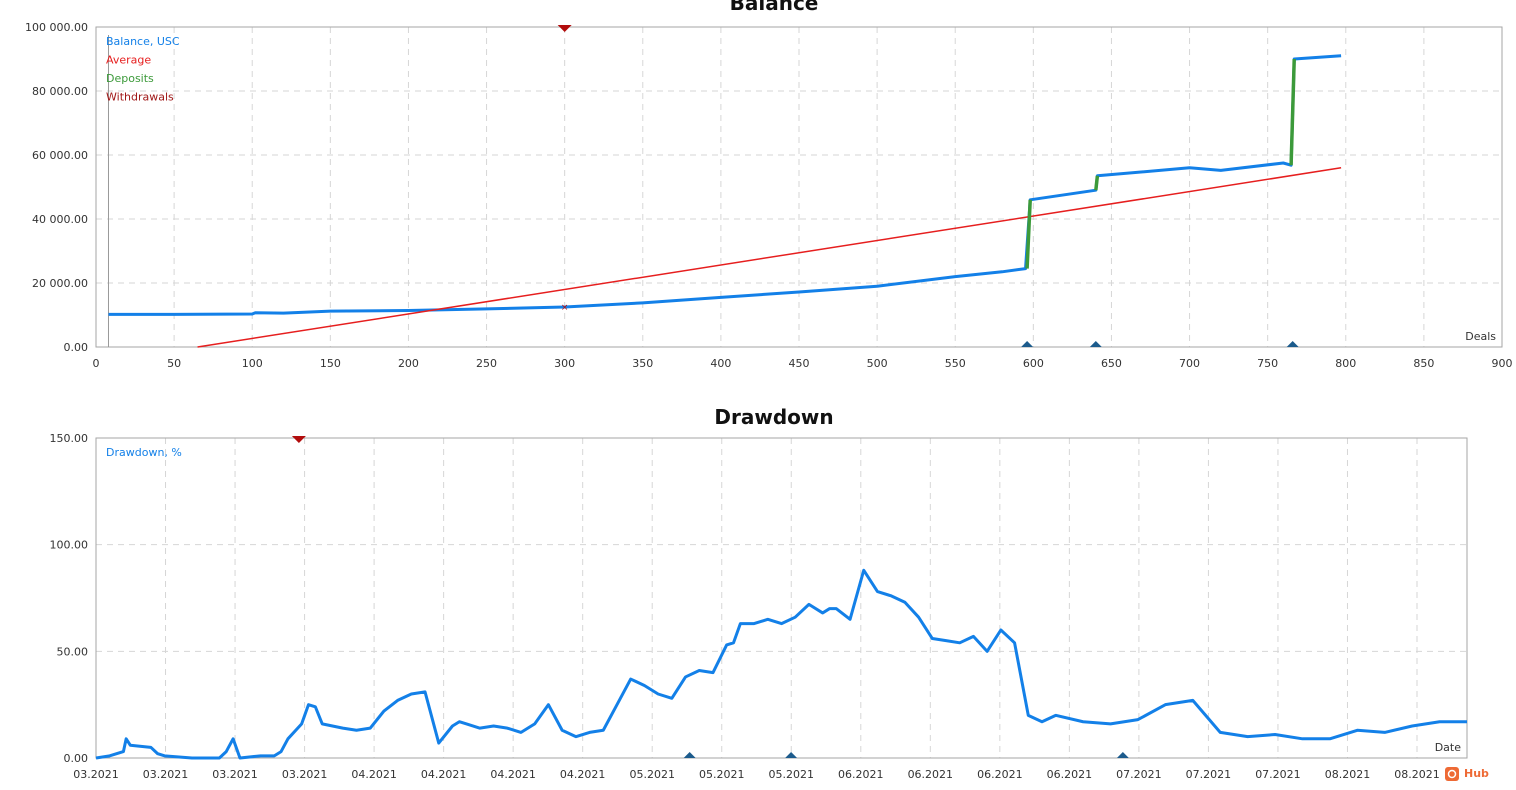 This screenshot has width=1516, height=790. Describe the element at coordinates (1267, 363) in the screenshot. I see `balance-x-tick-label: 750` at that location.